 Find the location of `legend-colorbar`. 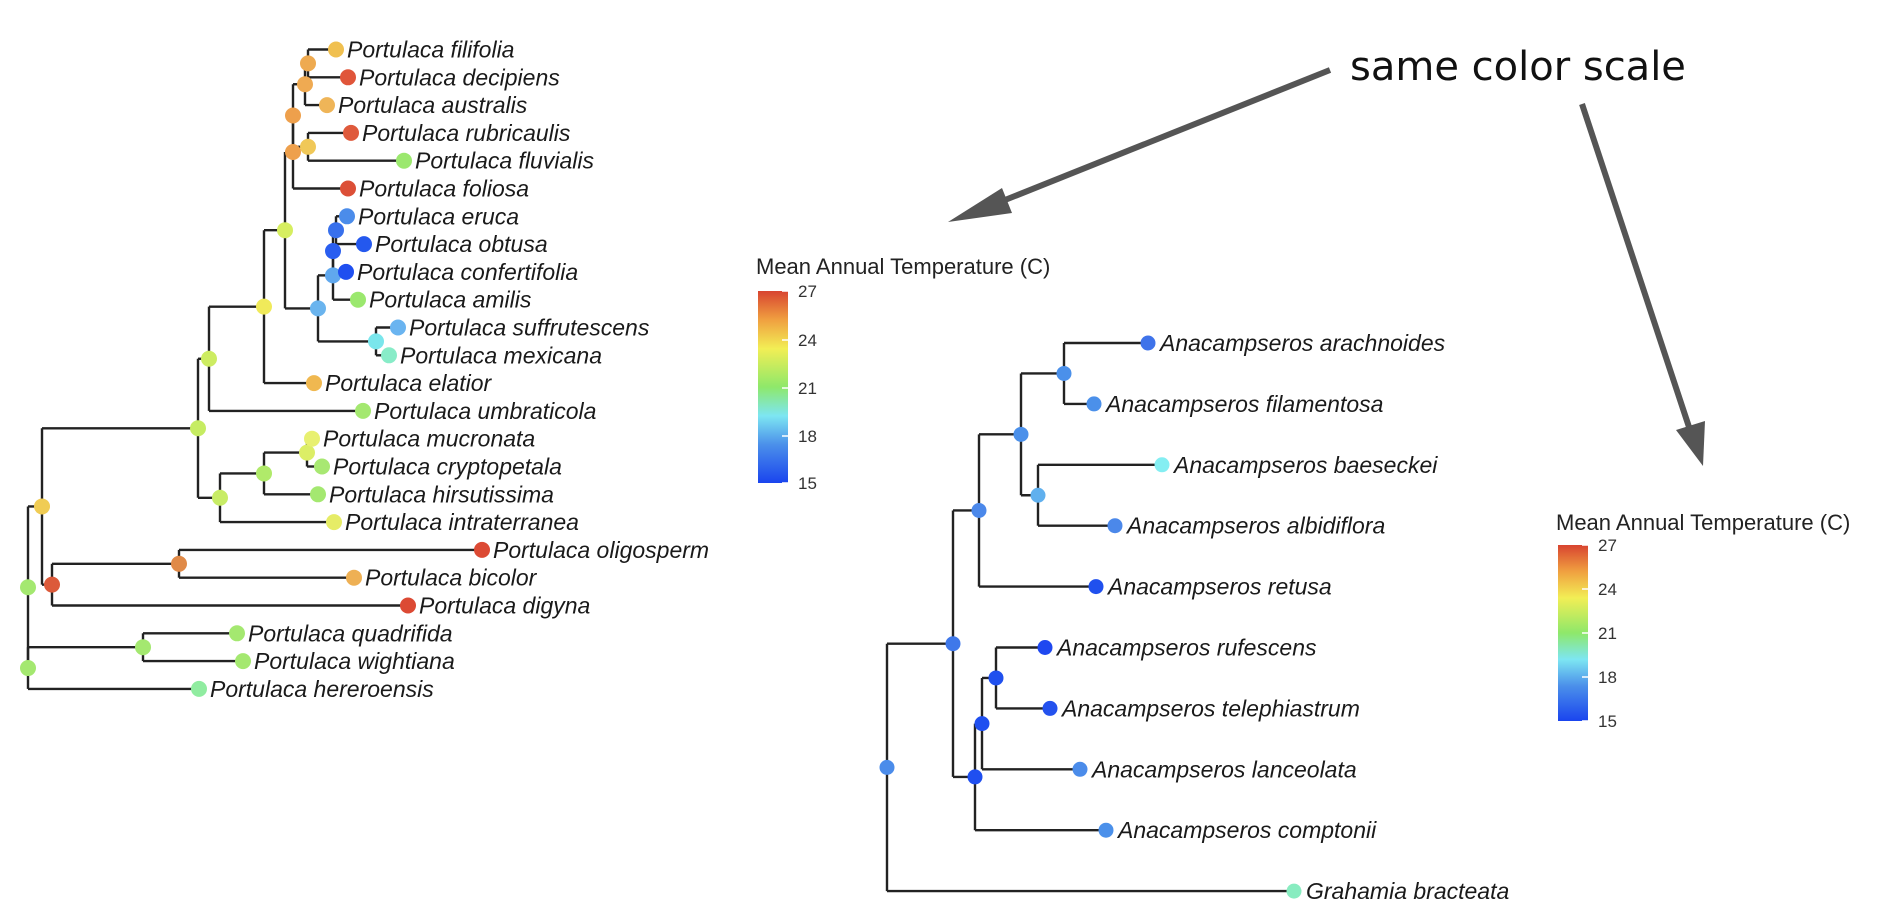

legend-colorbar is located at coordinates (773, 387).